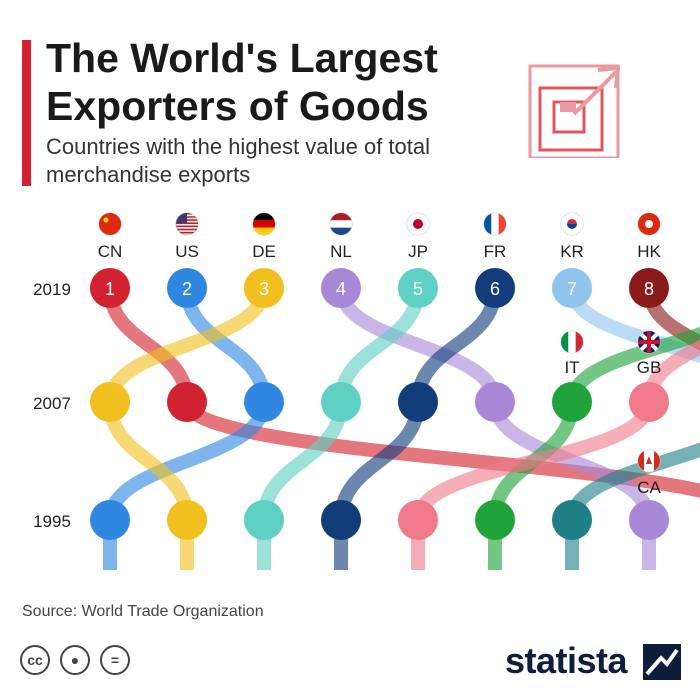 The height and width of the screenshot is (700, 700). Describe the element at coordinates (341, 251) in the screenshot. I see `country-label-nl: NL` at that location.